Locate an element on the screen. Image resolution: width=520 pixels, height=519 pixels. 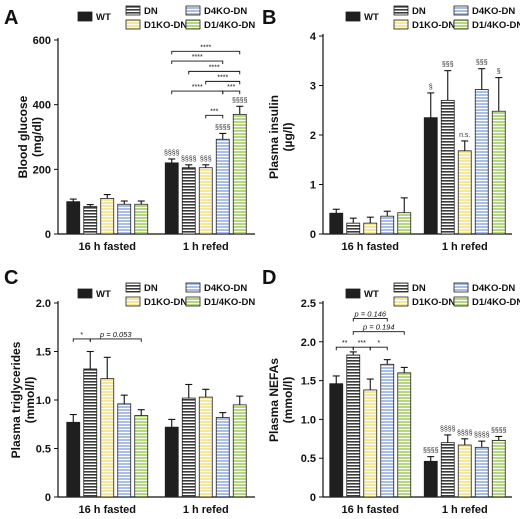
y-tick-label: 4 is located at coordinates (313, 37).